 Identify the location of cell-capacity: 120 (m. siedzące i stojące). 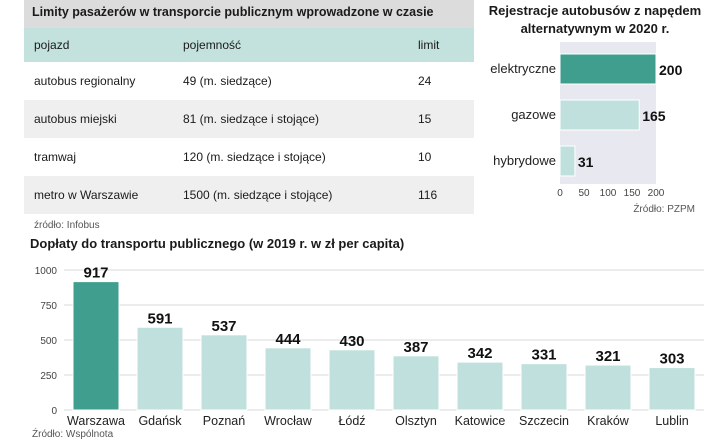
(254, 157).